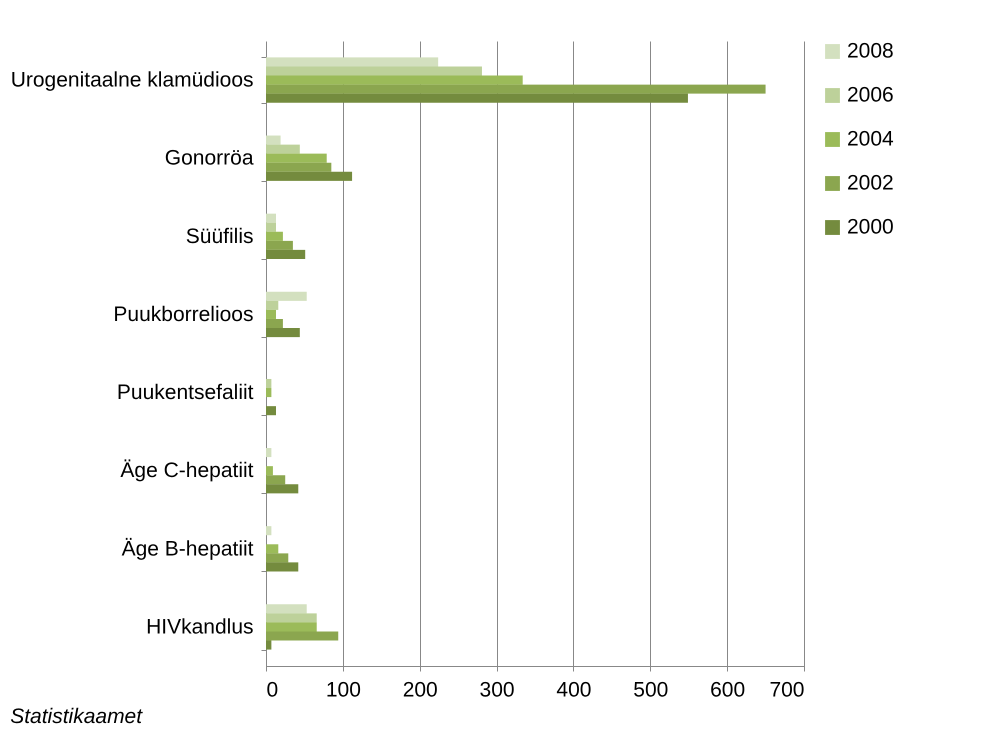  Describe the element at coordinates (650, 690) in the screenshot. I see `x-tick-label: 500` at that location.